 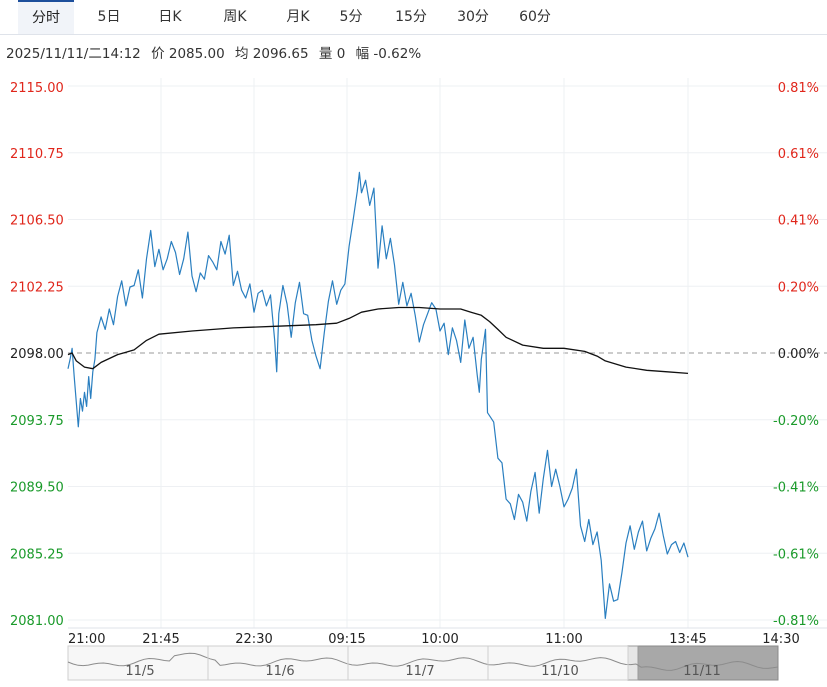 What do you see at coordinates (37, 354) in the screenshot?
I see `y-tick-label: 2098.00` at bounding box center [37, 354].